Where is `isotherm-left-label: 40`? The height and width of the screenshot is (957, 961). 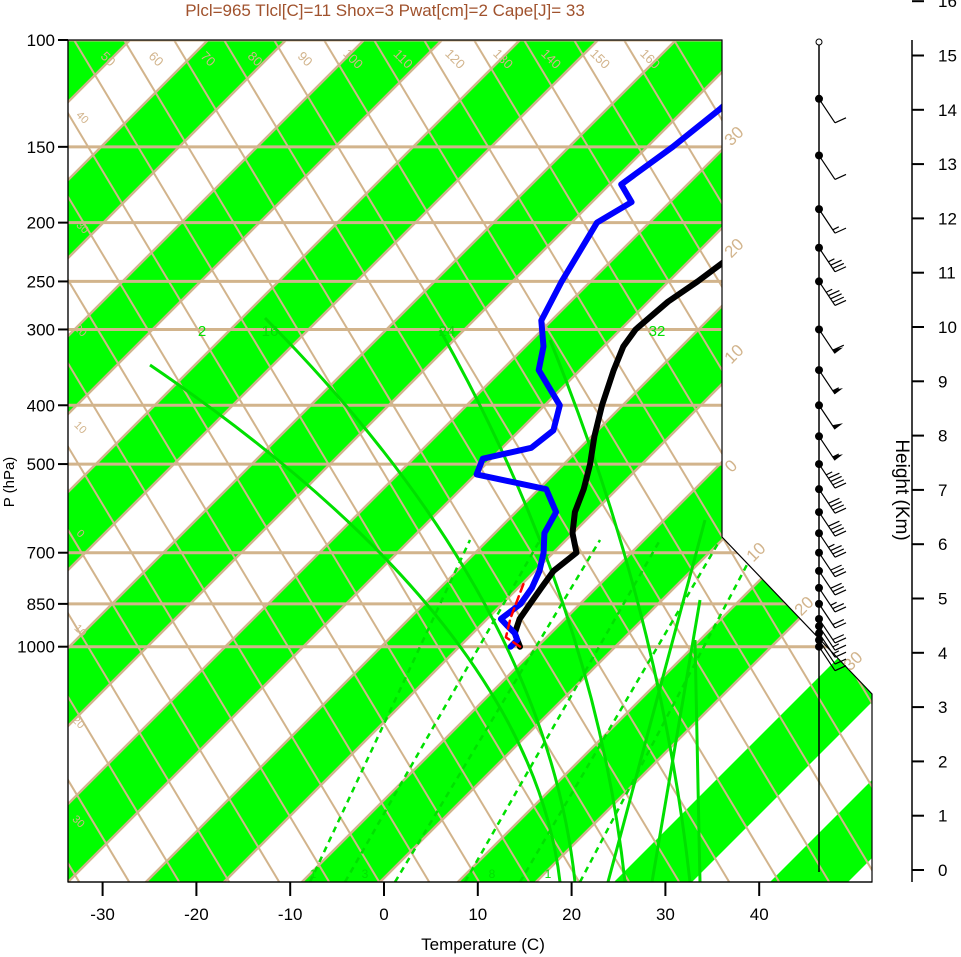 isotherm-left-label: 40 is located at coordinates (82, 117).